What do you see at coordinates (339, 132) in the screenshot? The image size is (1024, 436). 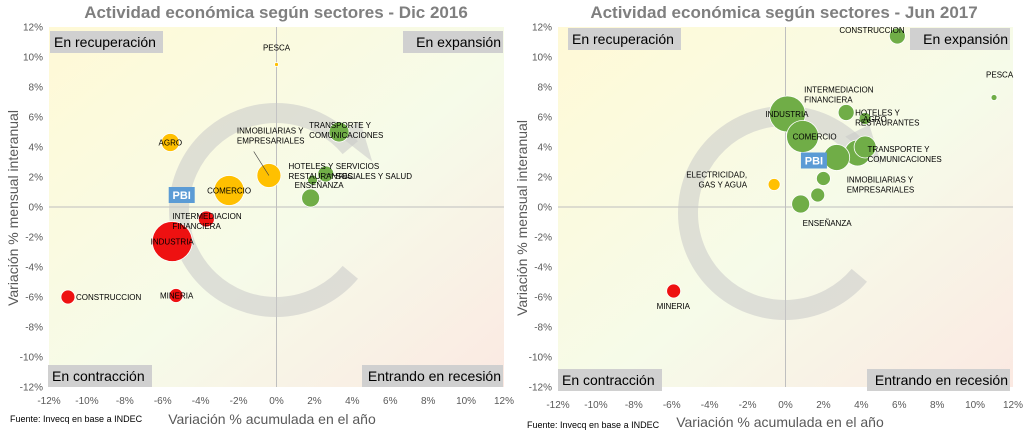 I see `bubble-transporte-y-comunicaciones` at bounding box center [339, 132].